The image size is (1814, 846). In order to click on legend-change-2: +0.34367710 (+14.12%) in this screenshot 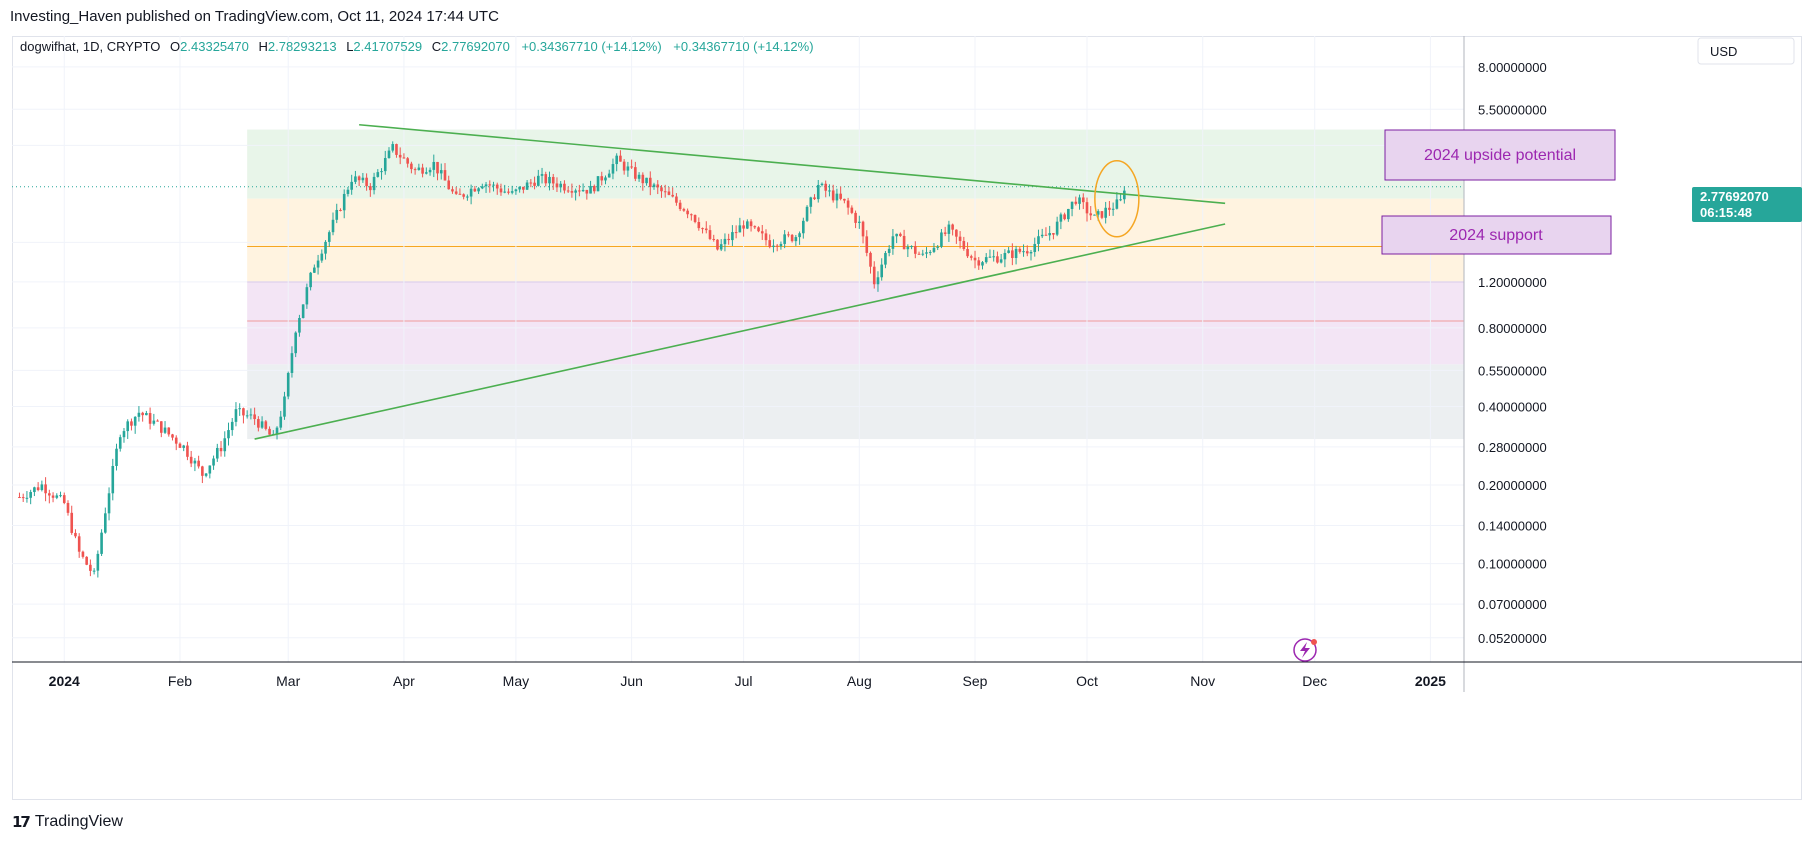, I will do `click(743, 46)`.